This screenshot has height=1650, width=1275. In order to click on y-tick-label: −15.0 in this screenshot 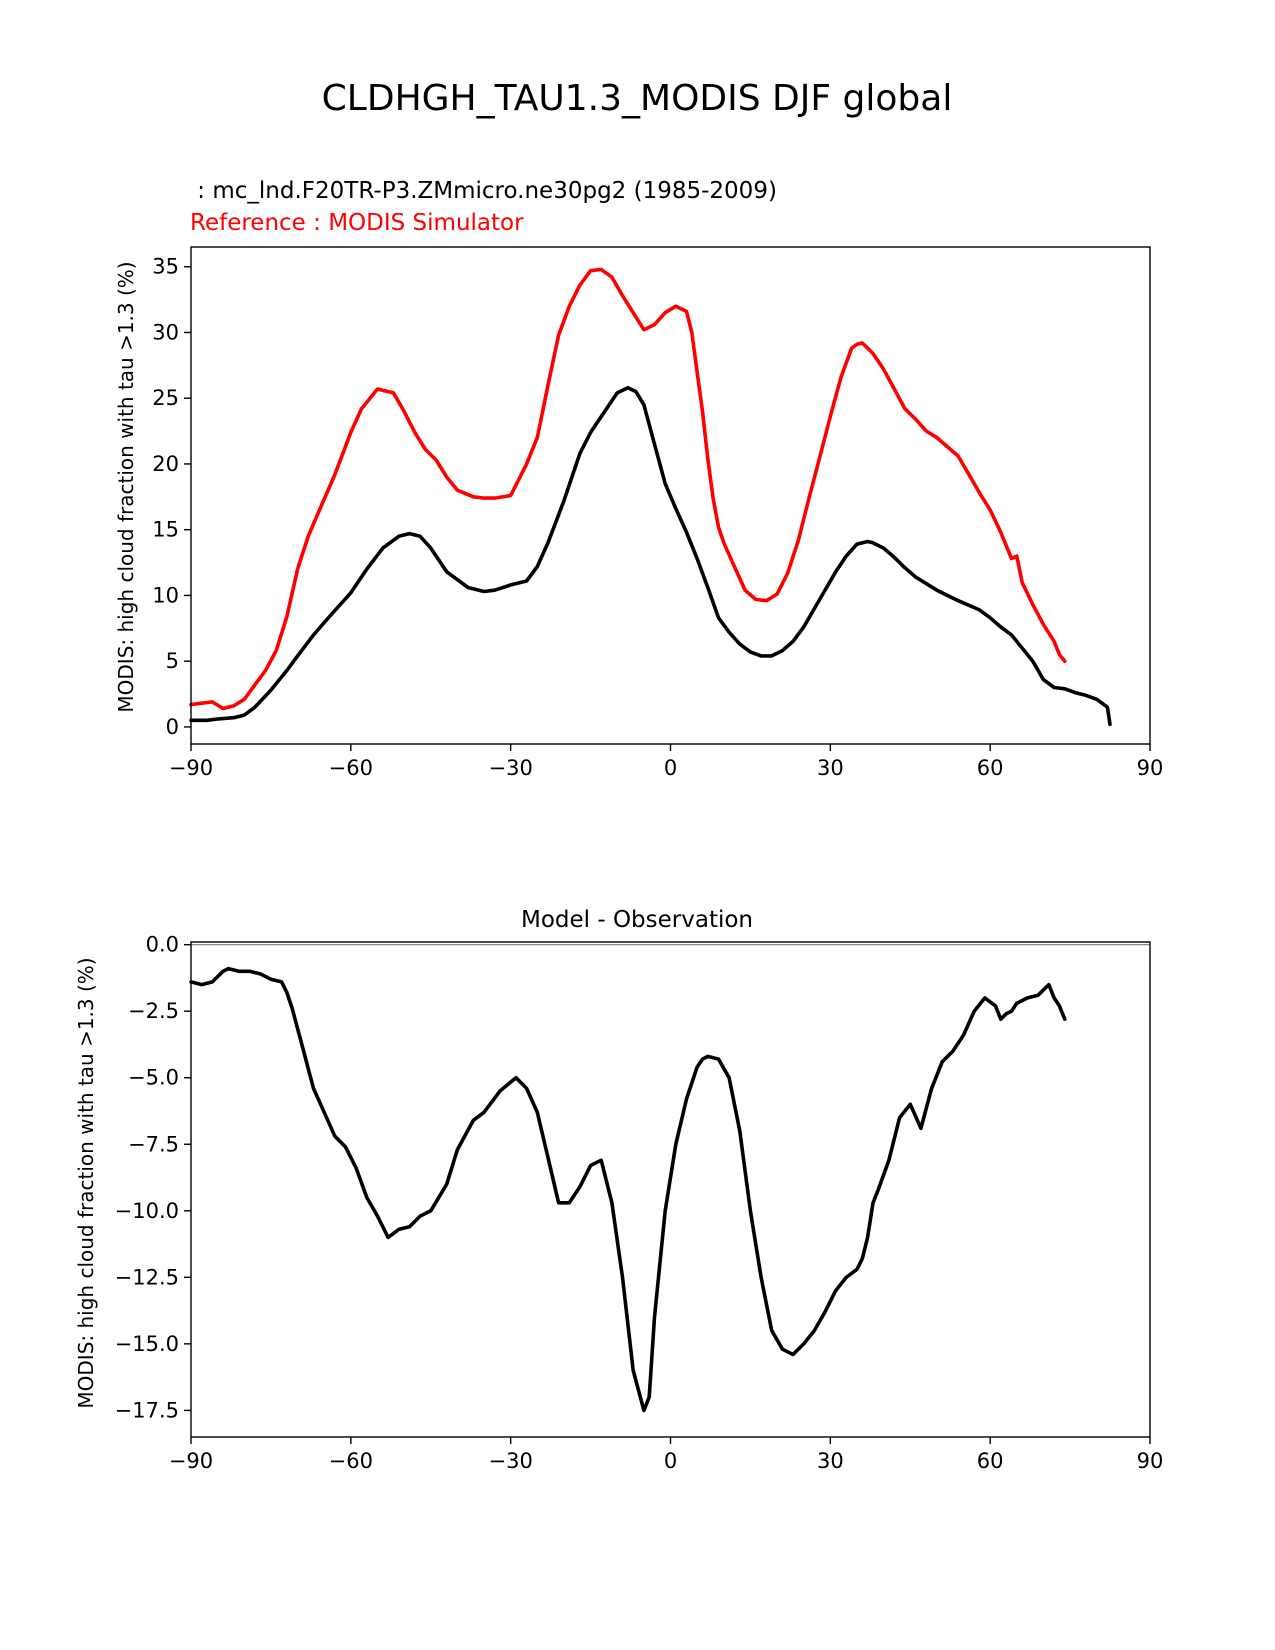, I will do `click(147, 1344)`.